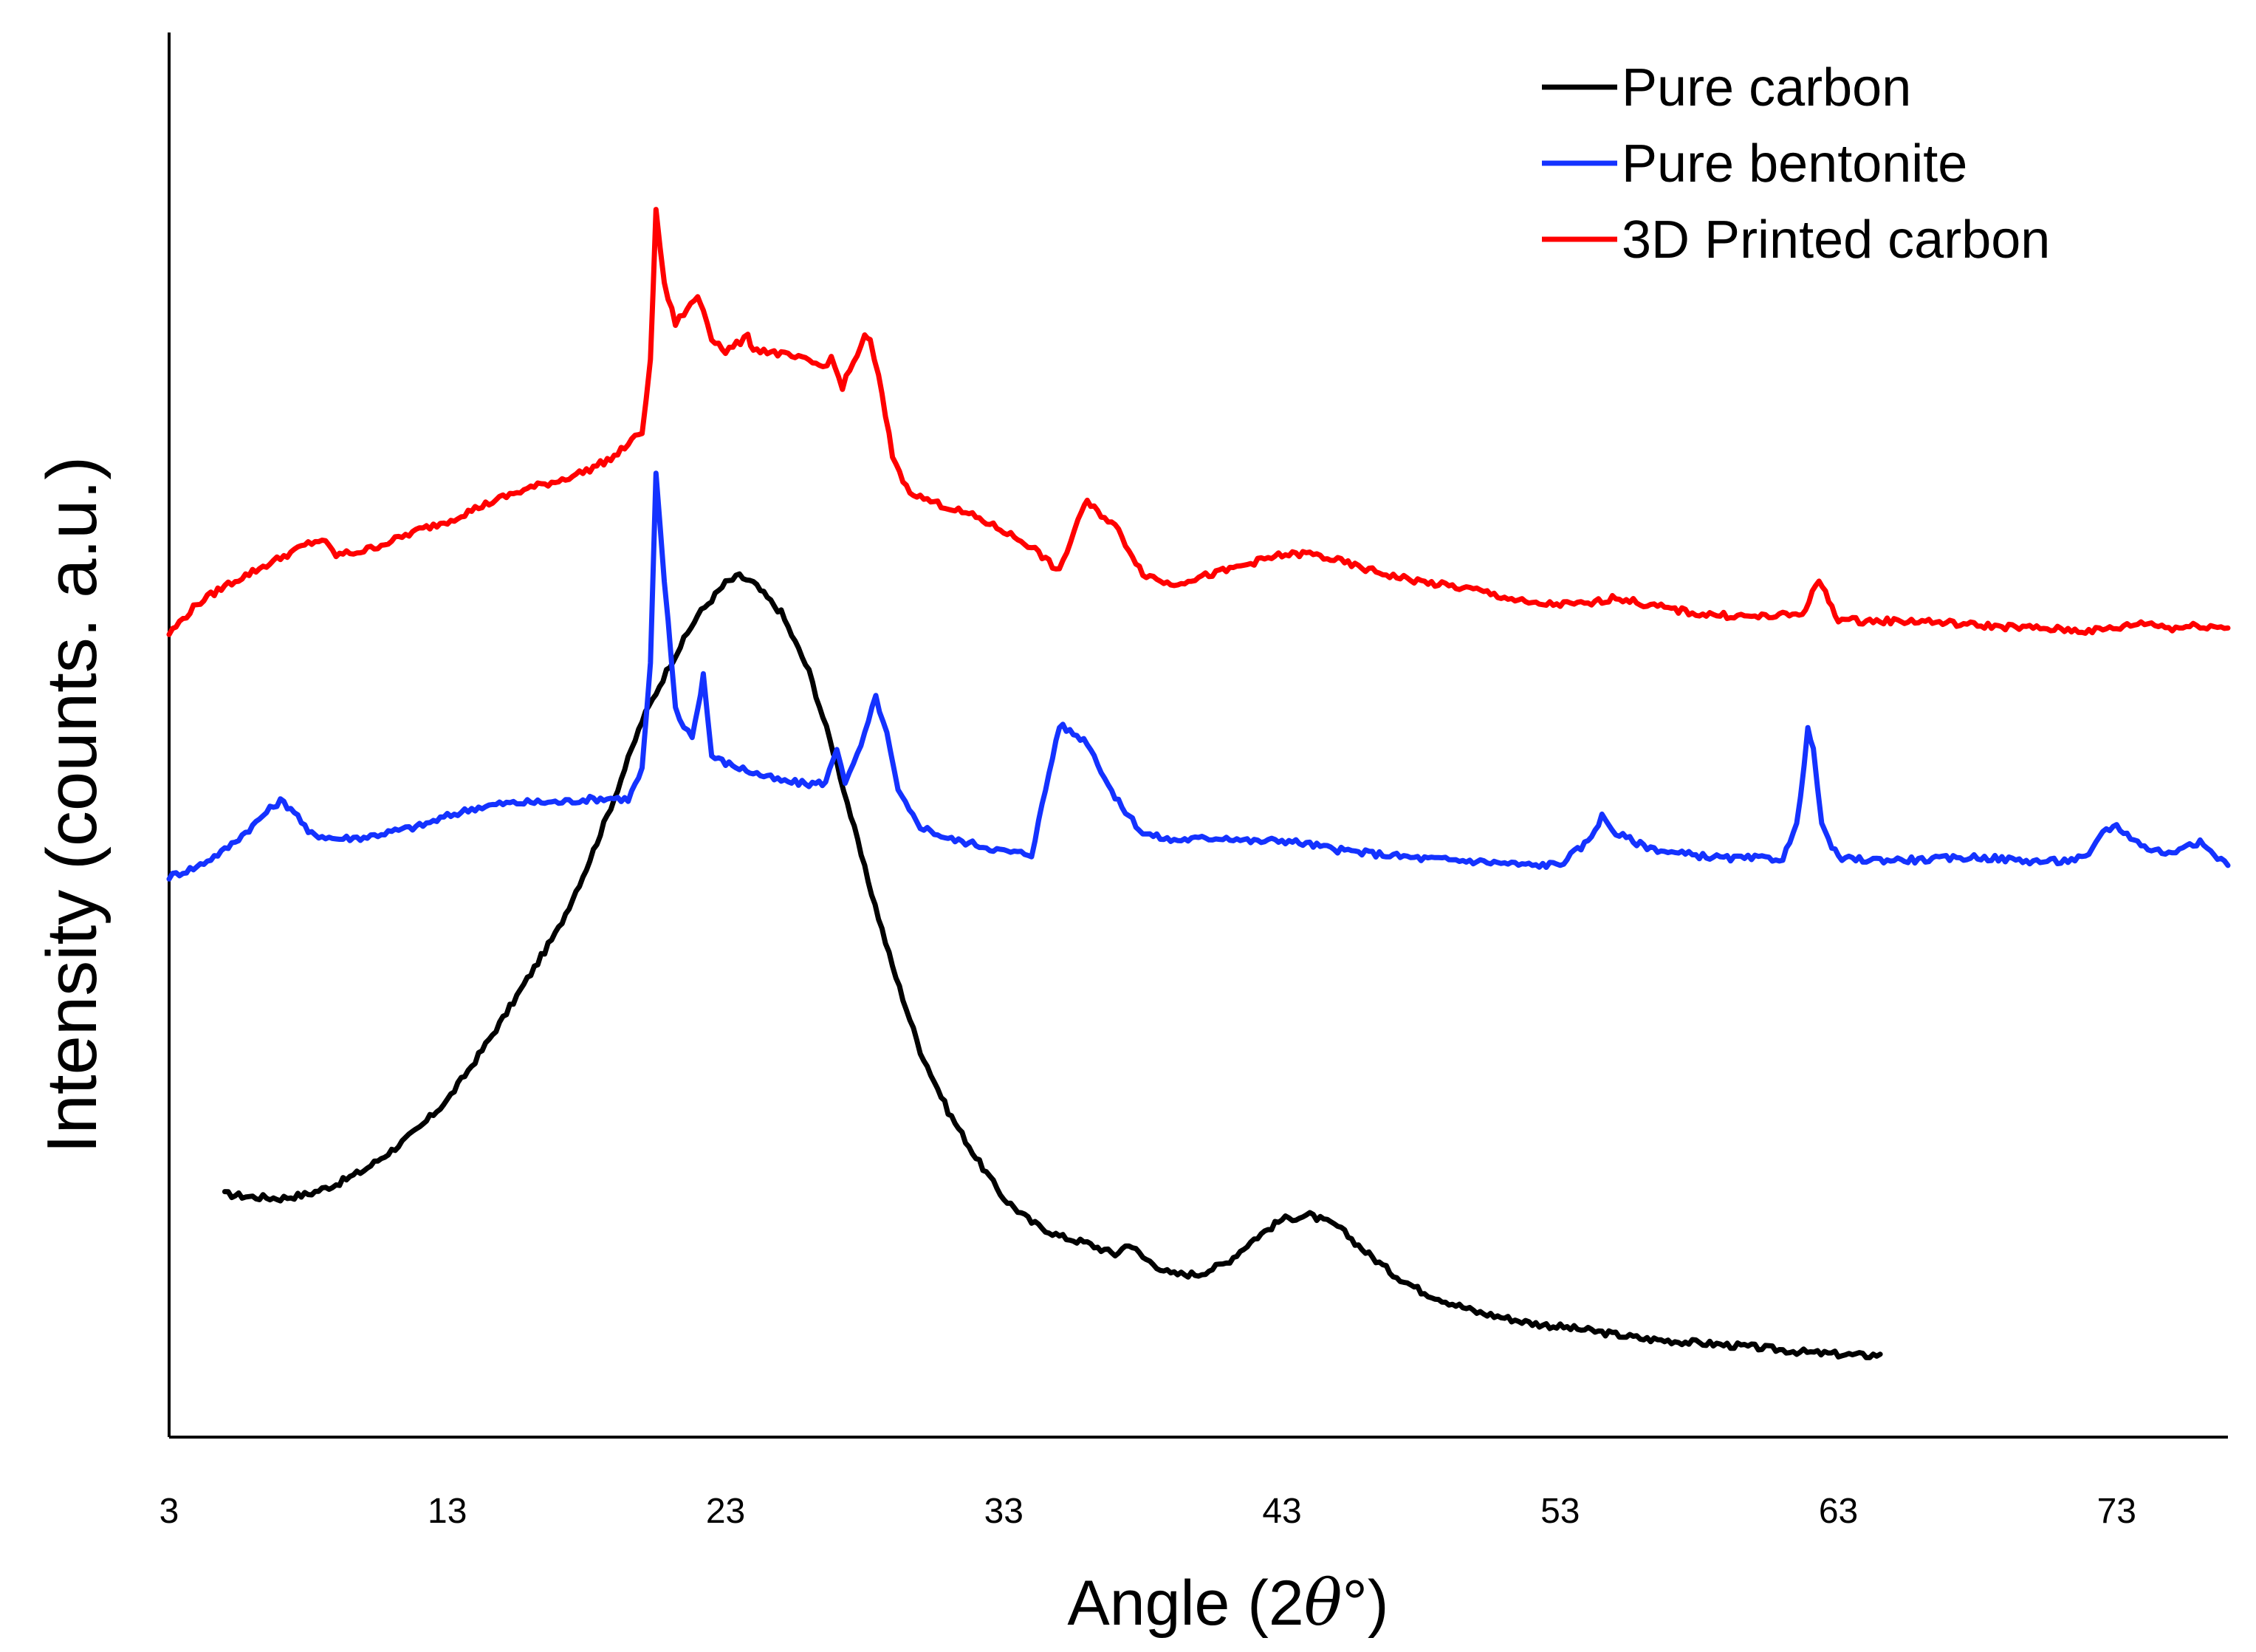 Image resolution: width=2256 pixels, height=1652 pixels. Describe the element at coordinates (1324, 1603) in the screenshot. I see `x-axis-title-theta: θ` at that location.